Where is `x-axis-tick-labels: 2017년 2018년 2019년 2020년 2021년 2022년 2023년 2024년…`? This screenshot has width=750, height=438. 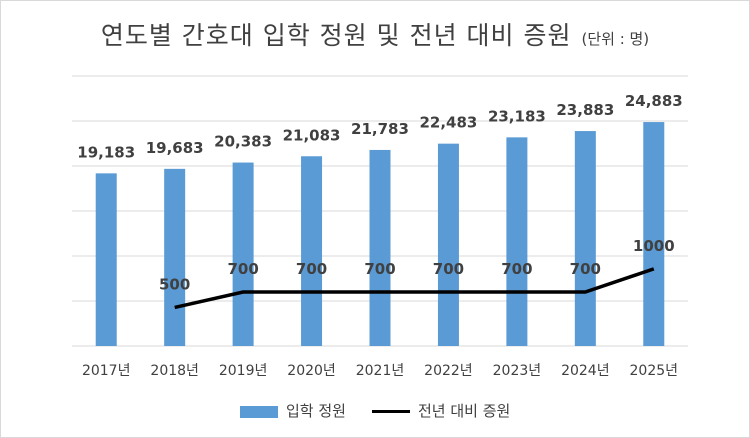
x-axis-tick-labels: 2017년 2018년 2019년 2020년 2021년 2022년 2023년 2024년… is located at coordinates (380, 371).